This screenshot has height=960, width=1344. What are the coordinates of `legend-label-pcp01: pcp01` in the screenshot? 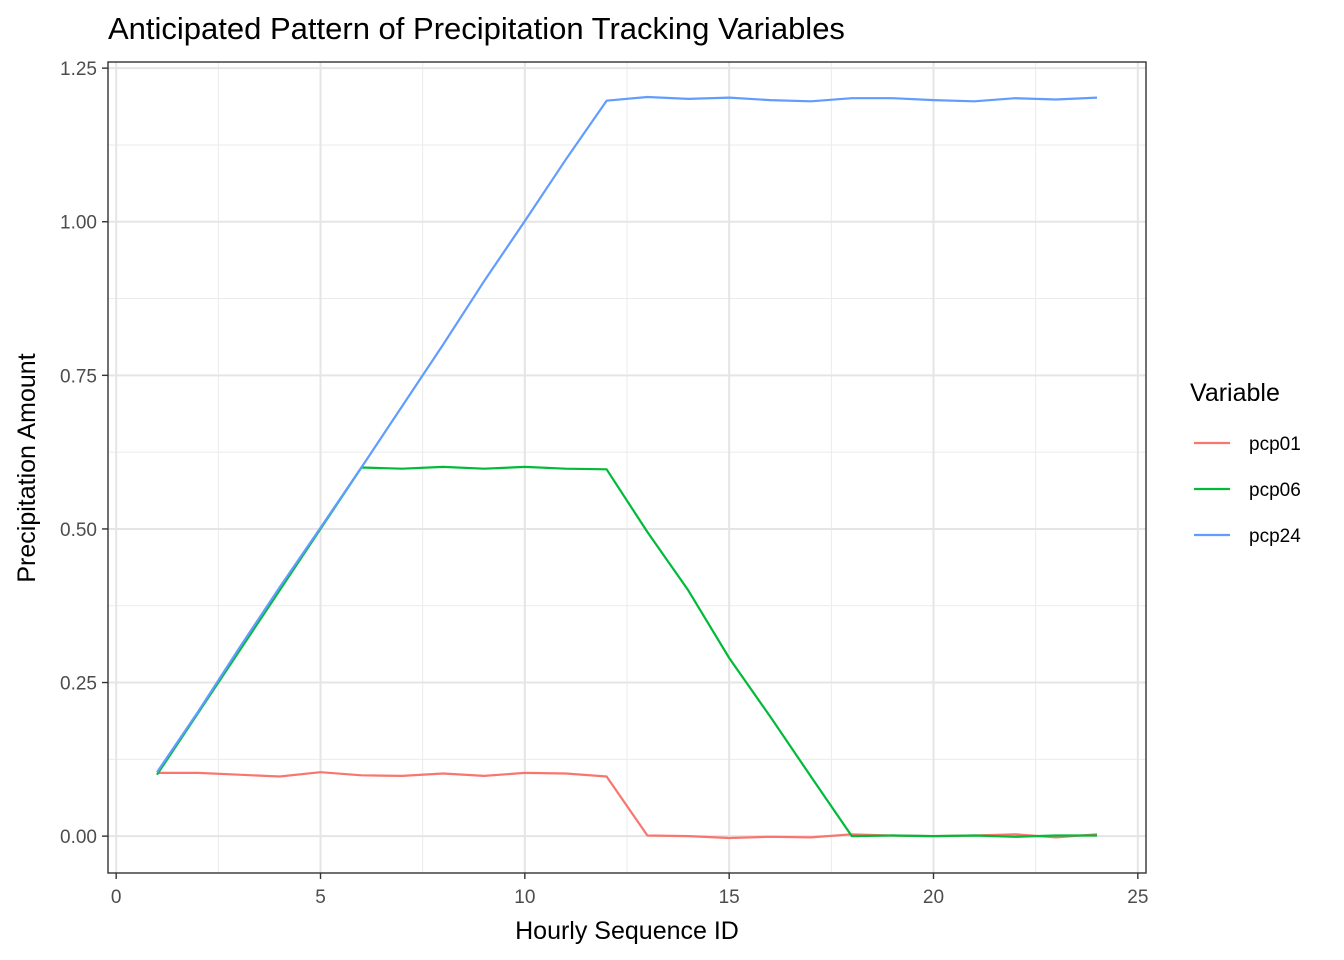 It's located at (1275, 444).